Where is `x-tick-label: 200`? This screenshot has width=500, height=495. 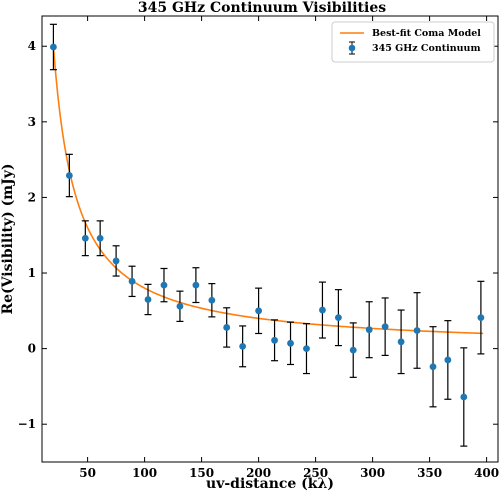 x-tick-label: 200 is located at coordinates (258, 473).